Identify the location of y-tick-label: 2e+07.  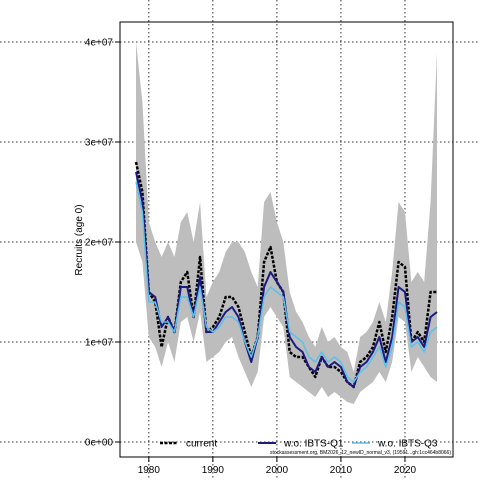
(99, 243).